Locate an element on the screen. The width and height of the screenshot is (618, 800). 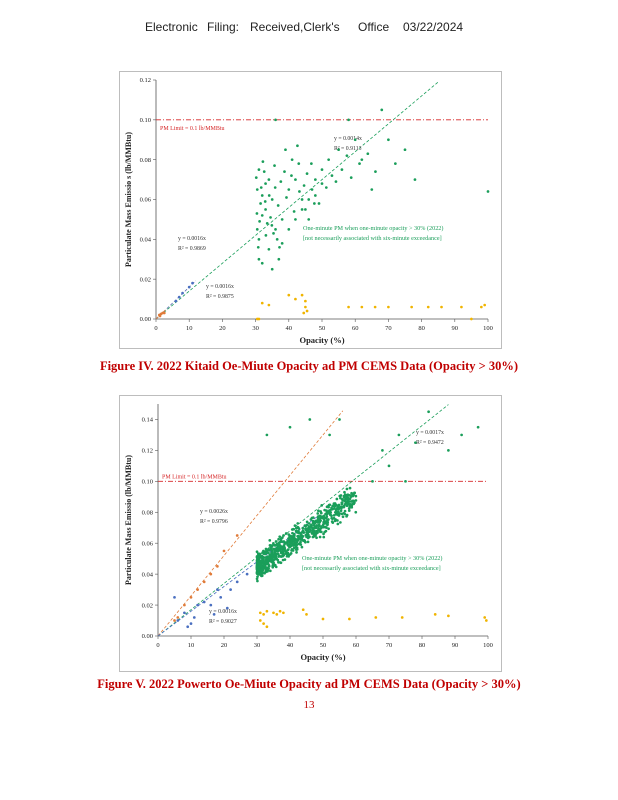
fig4-trendline-r-squared: R² = 0.9869 is located at coordinates (192, 249).